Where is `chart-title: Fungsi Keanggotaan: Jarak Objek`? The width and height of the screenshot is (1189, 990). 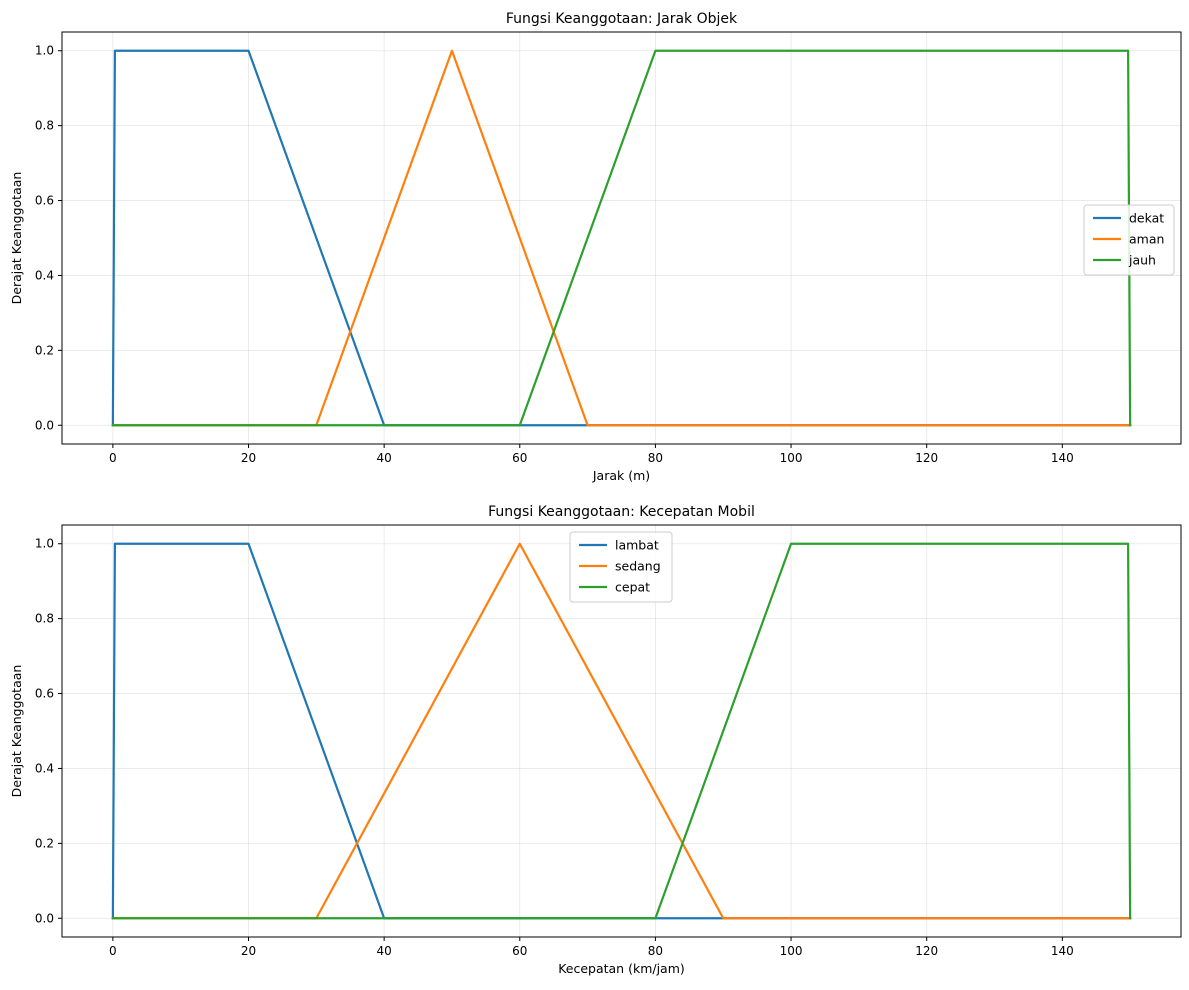 chart-title: Fungsi Keanggotaan: Jarak Objek is located at coordinates (622, 19).